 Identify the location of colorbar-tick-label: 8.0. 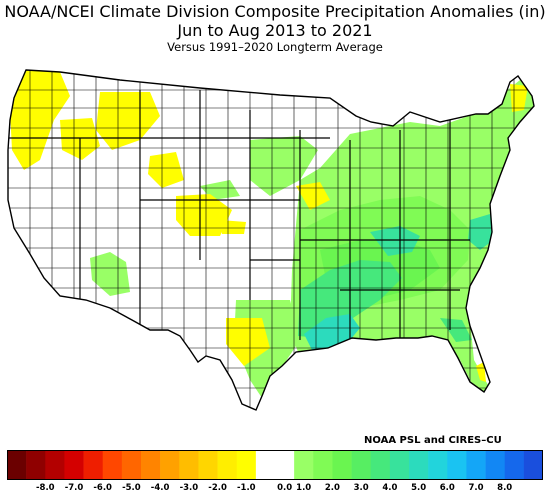
(505, 488).